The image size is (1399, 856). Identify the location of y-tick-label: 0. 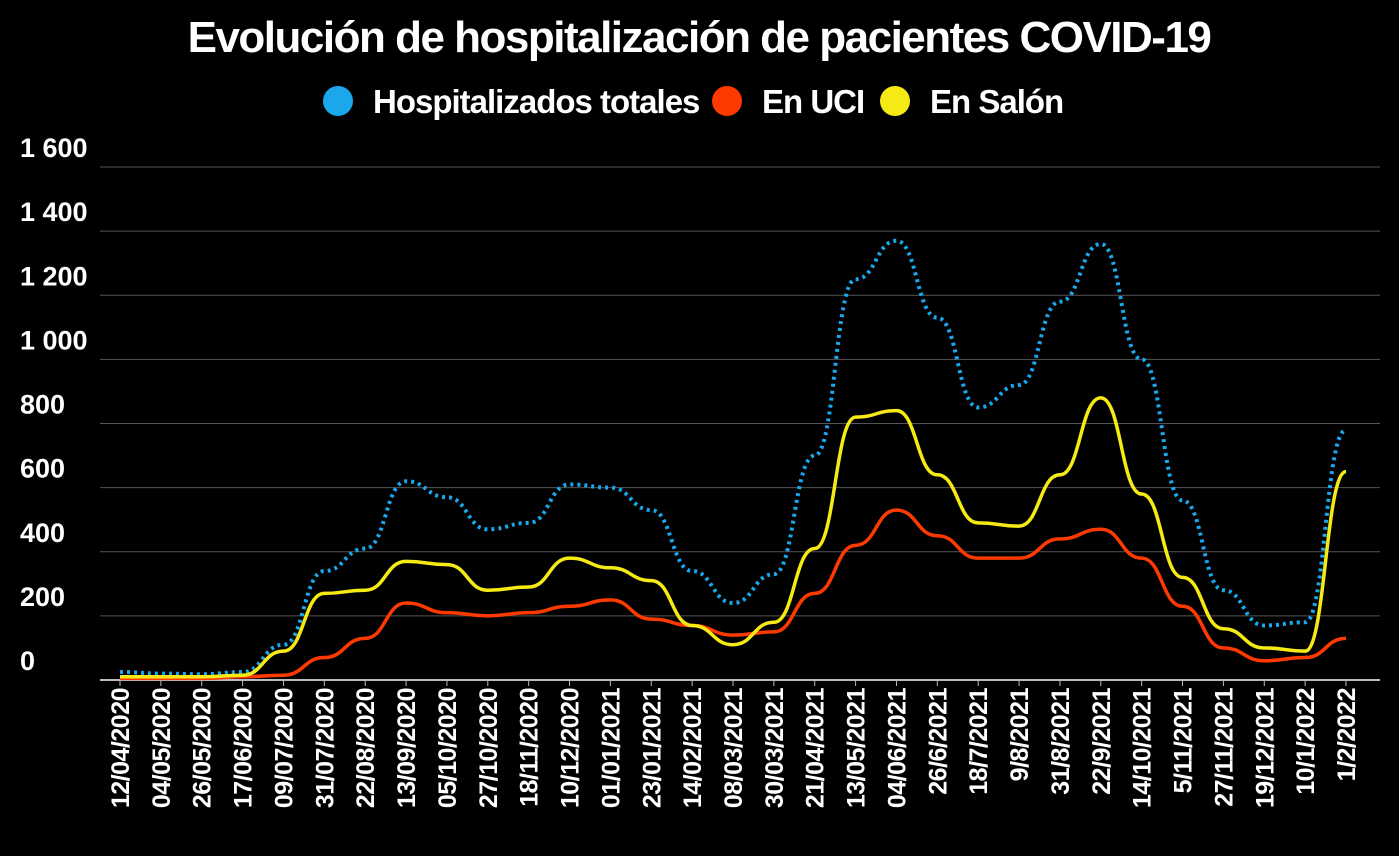
(27, 661).